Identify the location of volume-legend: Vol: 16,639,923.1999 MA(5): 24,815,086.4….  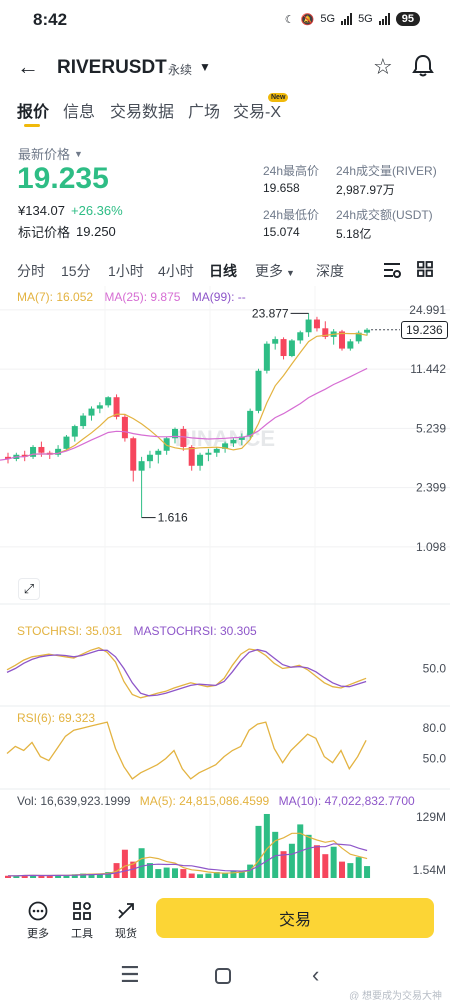
(216, 801).